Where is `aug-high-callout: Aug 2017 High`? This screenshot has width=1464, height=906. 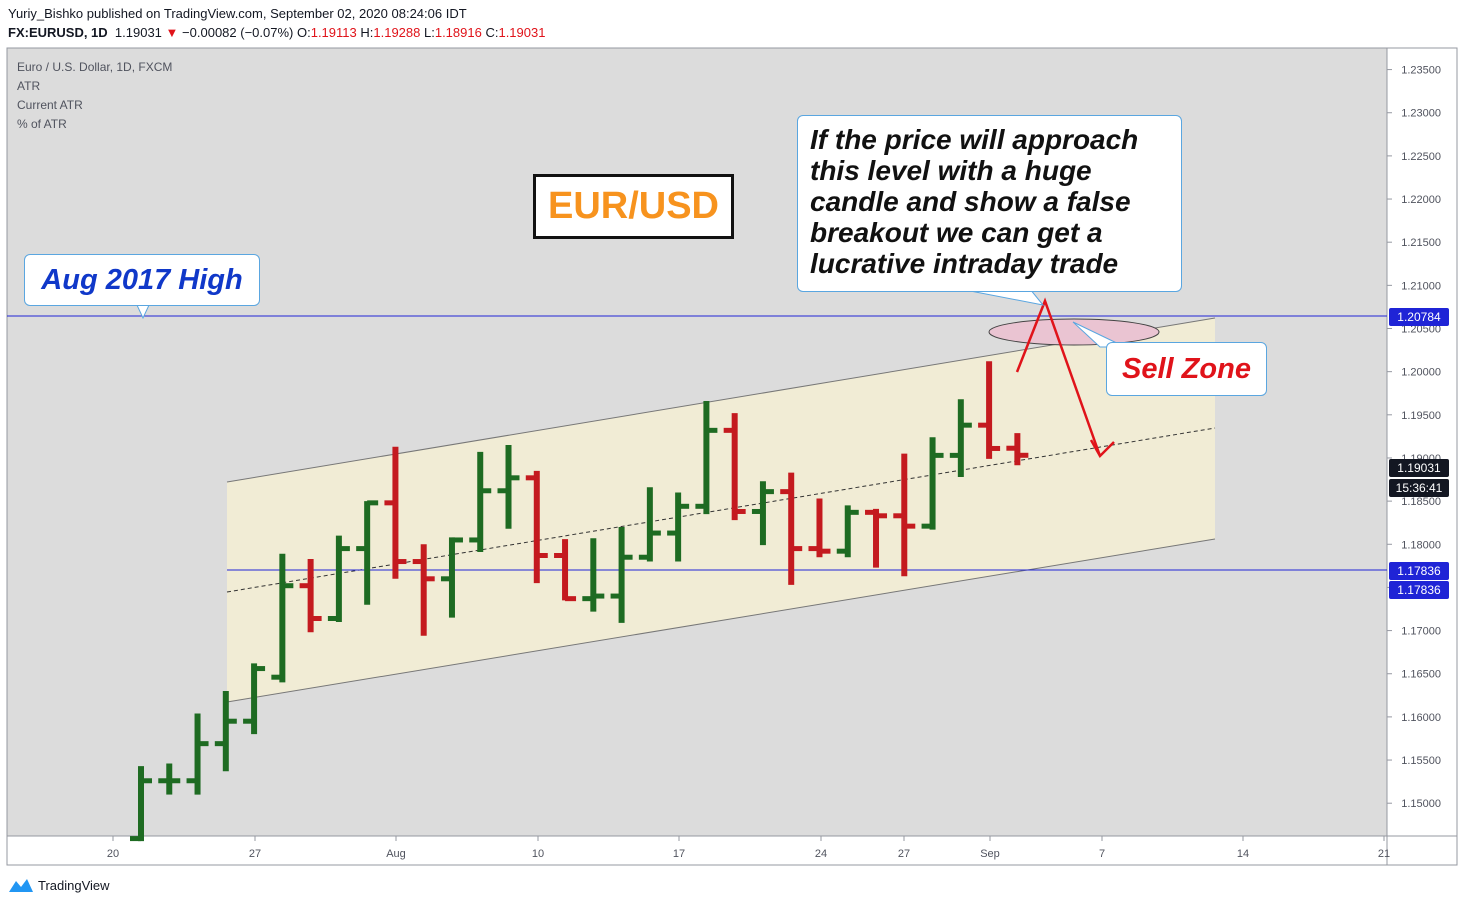 aug-high-callout: Aug 2017 High is located at coordinates (142, 280).